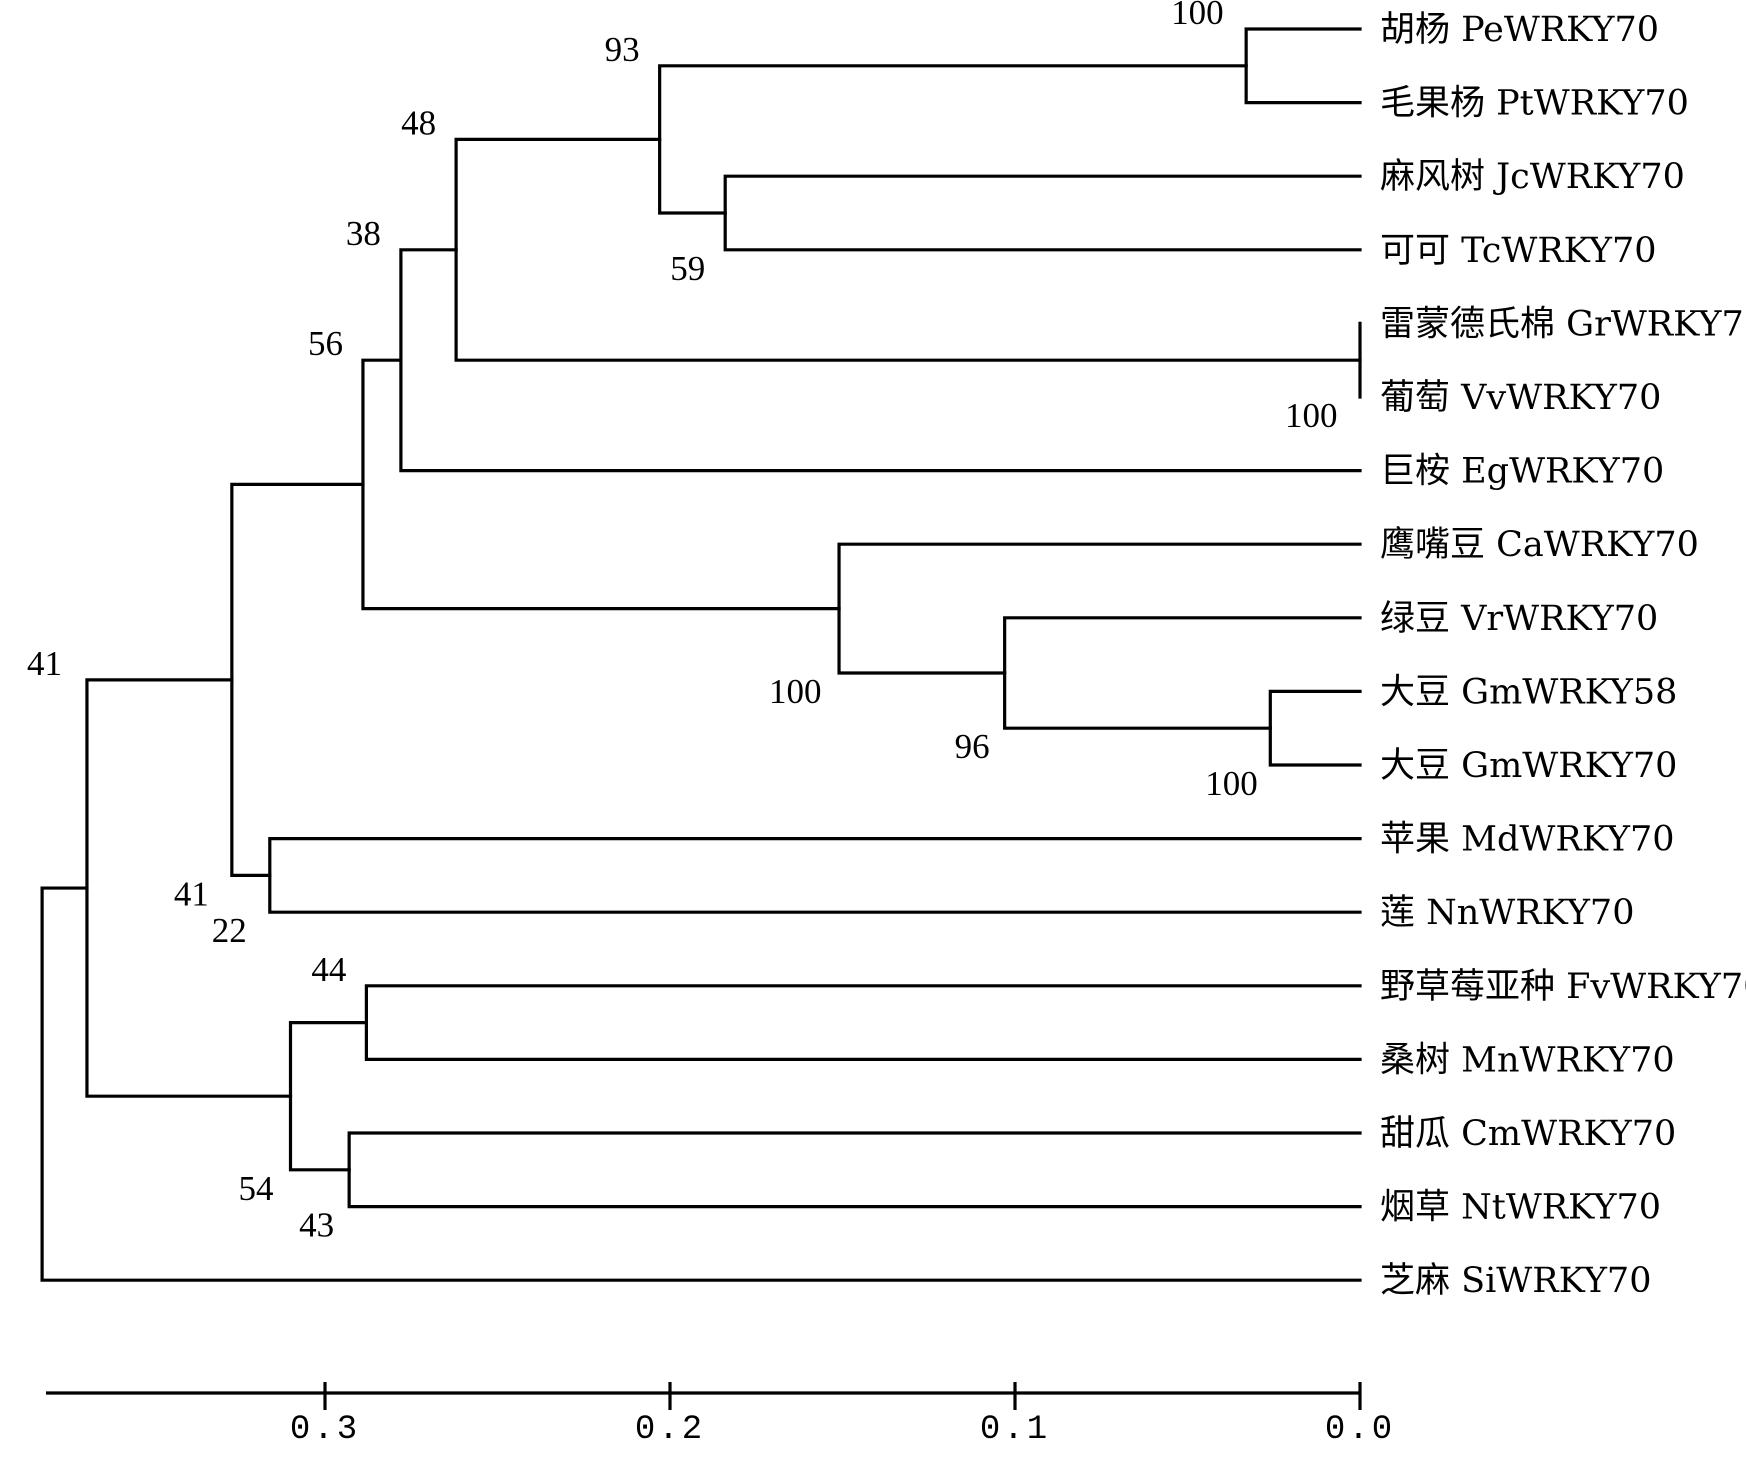 The image size is (1746, 1461). What do you see at coordinates (1519, 30) in the screenshot?
I see `leaf-label: 胡杨 PeWRKY70` at bounding box center [1519, 30].